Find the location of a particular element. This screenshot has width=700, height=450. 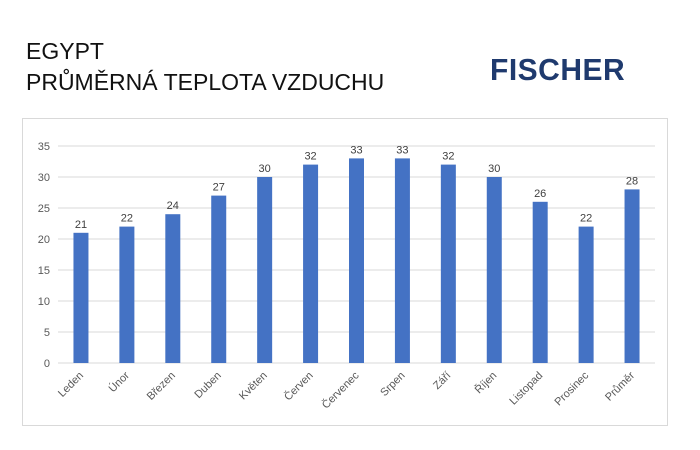

x-tick-label: Leden is located at coordinates (71, 385).